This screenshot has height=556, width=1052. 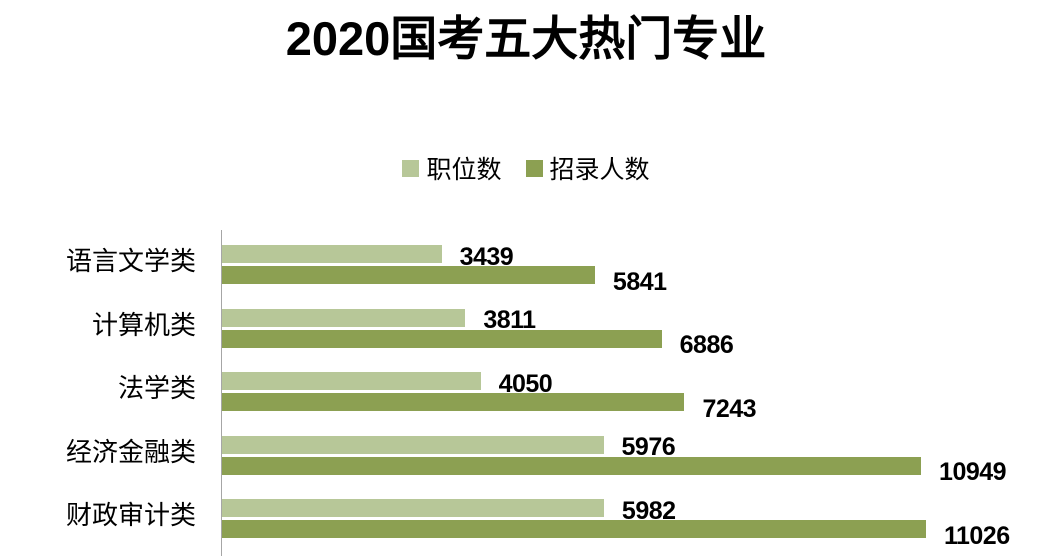 I want to click on bar-line: 5976, so click(x=637, y=447).